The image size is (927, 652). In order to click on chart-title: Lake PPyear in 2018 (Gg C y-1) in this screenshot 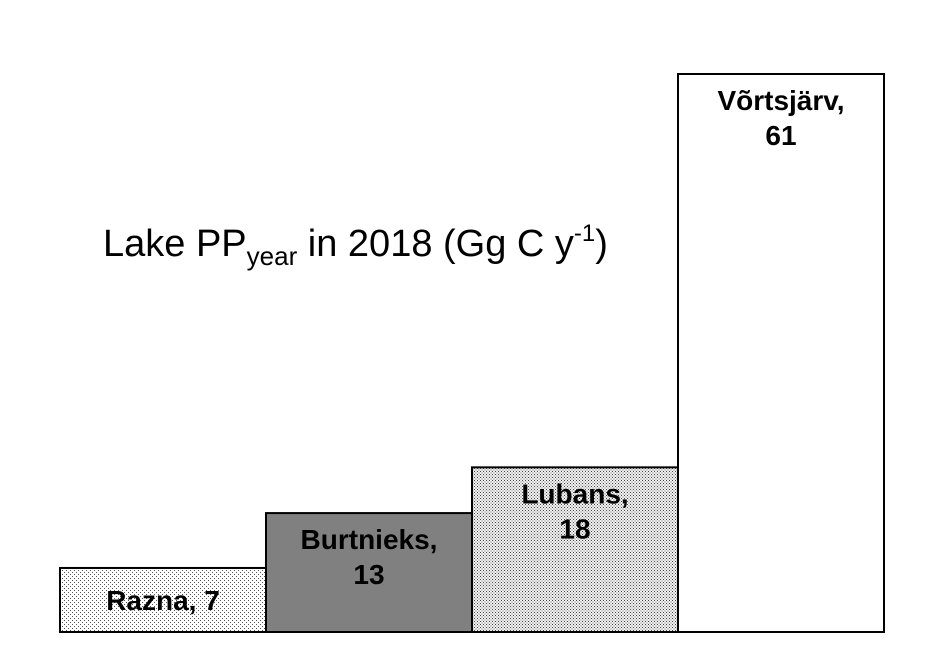, I will do `click(355, 245)`.